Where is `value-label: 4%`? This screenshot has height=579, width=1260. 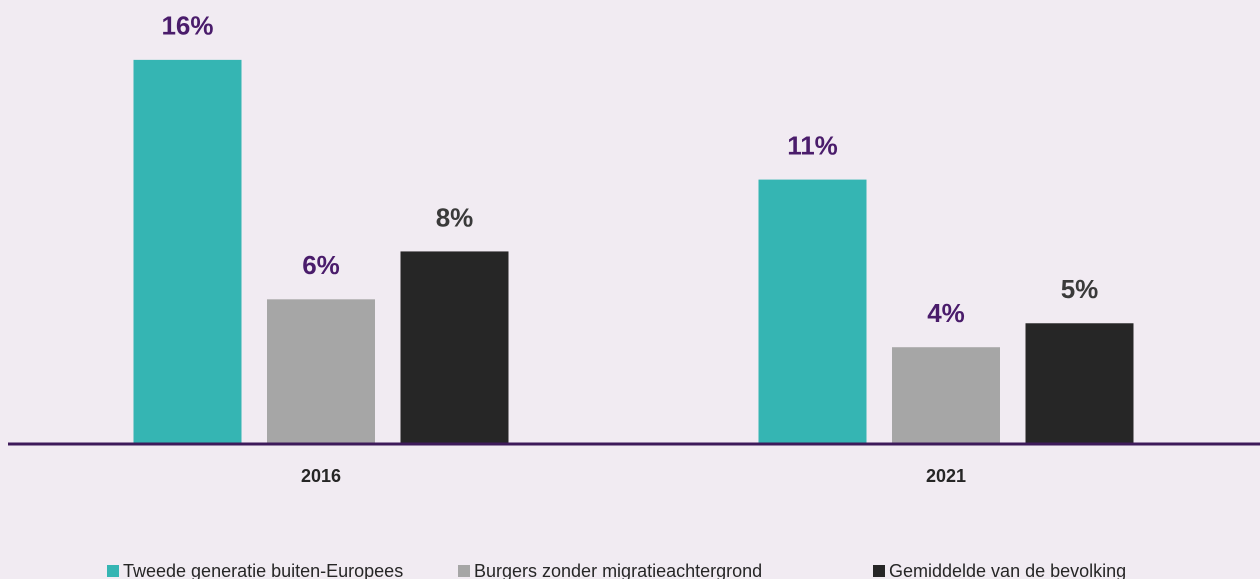
value-label: 4% is located at coordinates (946, 313).